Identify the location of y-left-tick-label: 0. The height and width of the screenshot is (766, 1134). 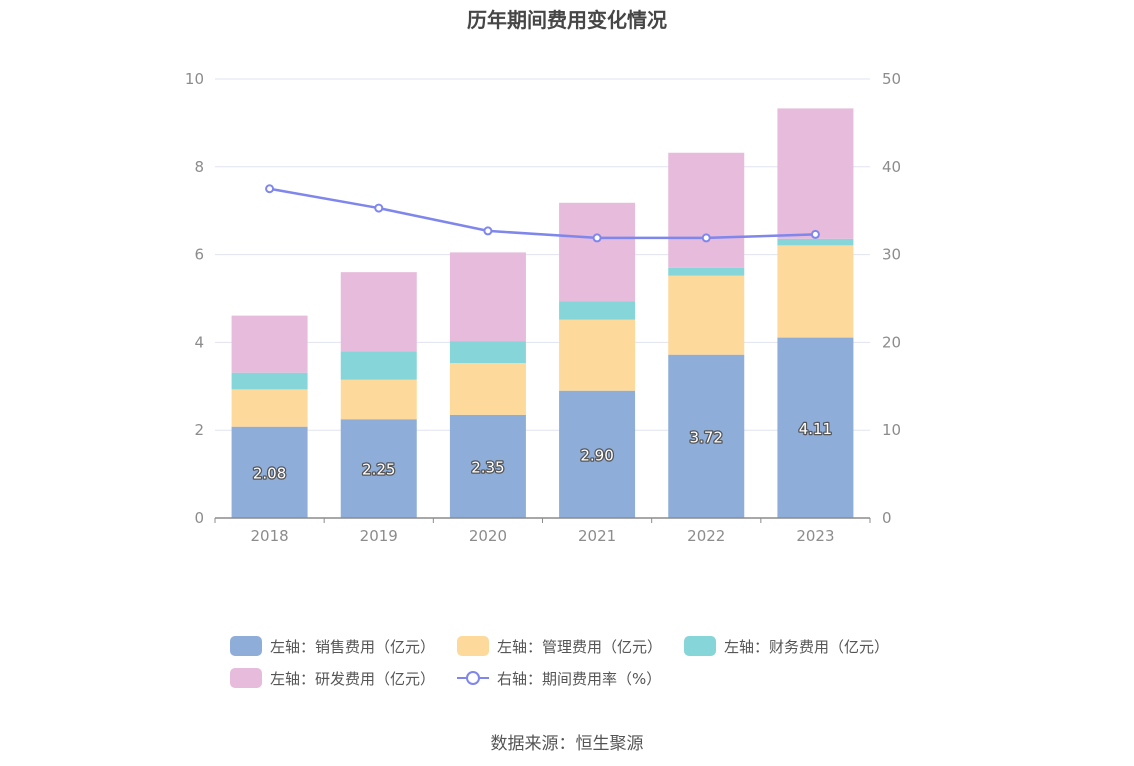
(199, 518).